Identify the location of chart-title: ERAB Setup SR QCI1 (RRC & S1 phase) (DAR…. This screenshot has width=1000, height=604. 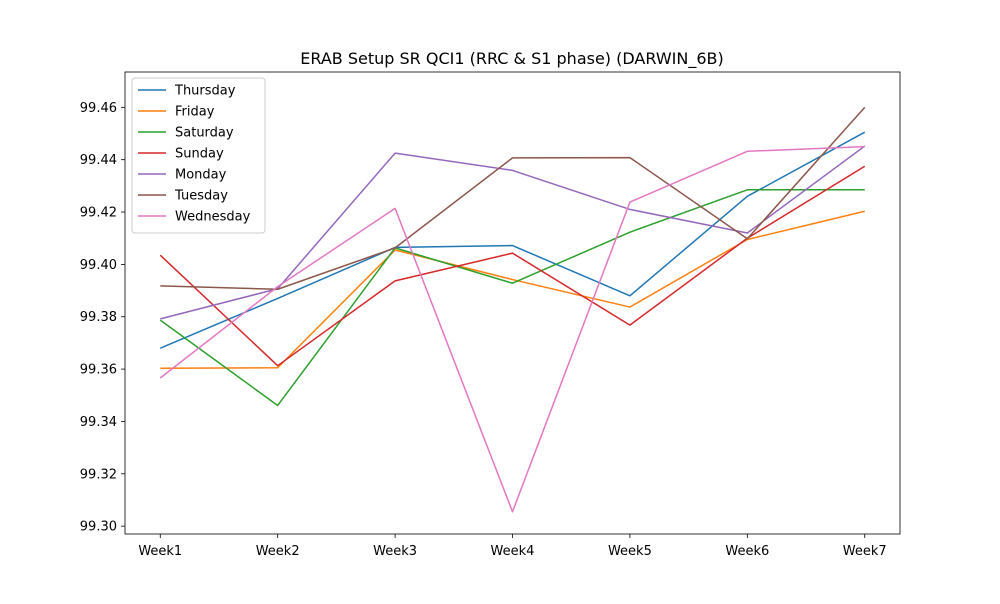
(511, 59).